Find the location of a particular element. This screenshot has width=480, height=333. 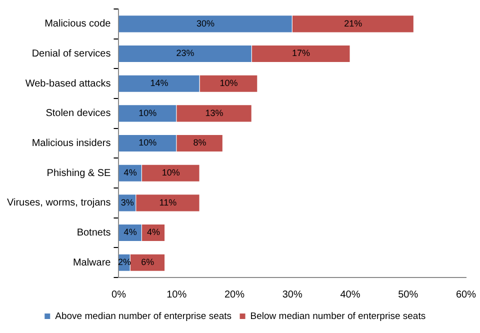

y-tick-label: Denial of services is located at coordinates (71, 54).